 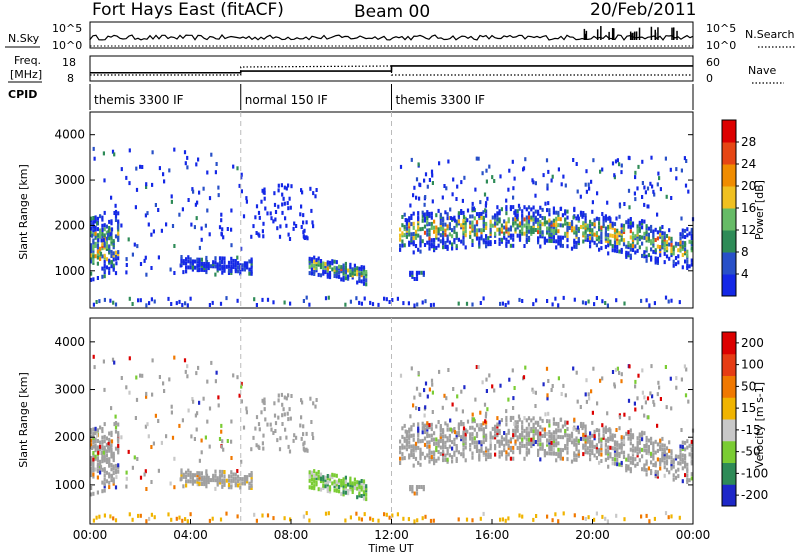 What do you see at coordinates (391, 68) in the screenshot?
I see `freq-frame` at bounding box center [391, 68].